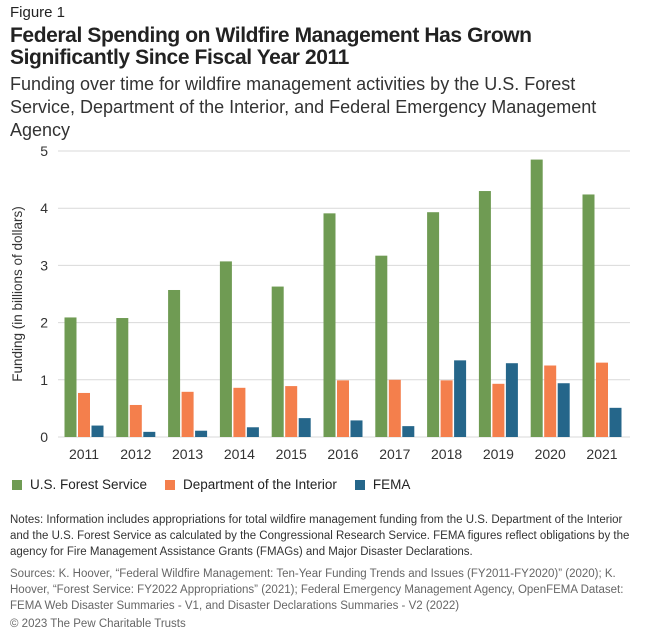 The width and height of the screenshot is (650, 642). I want to click on bar-fema-2021, so click(615, 422).